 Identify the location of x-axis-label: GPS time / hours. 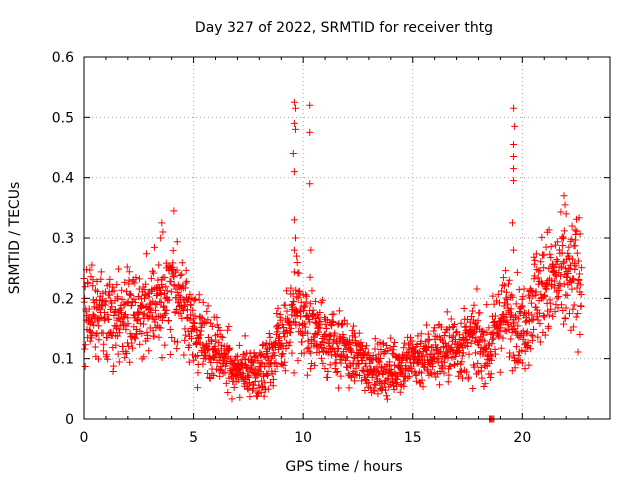
(343, 467).